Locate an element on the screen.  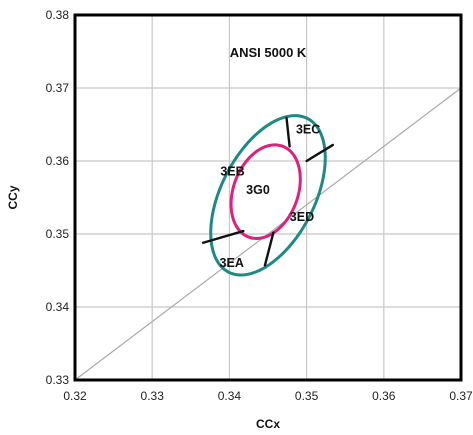
region-label: 3EA is located at coordinates (232, 263).